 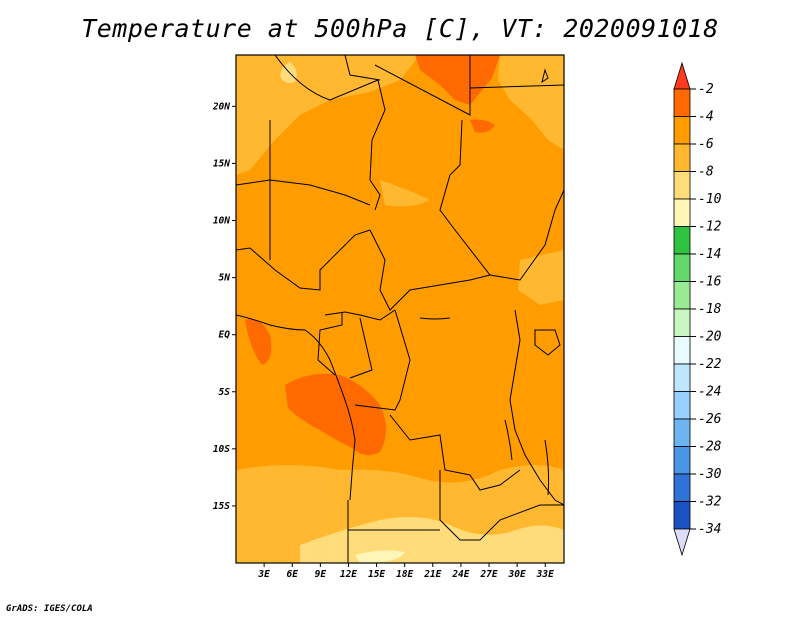 What do you see at coordinates (710, 447) in the screenshot?
I see `colorbar-label: -28` at bounding box center [710, 447].